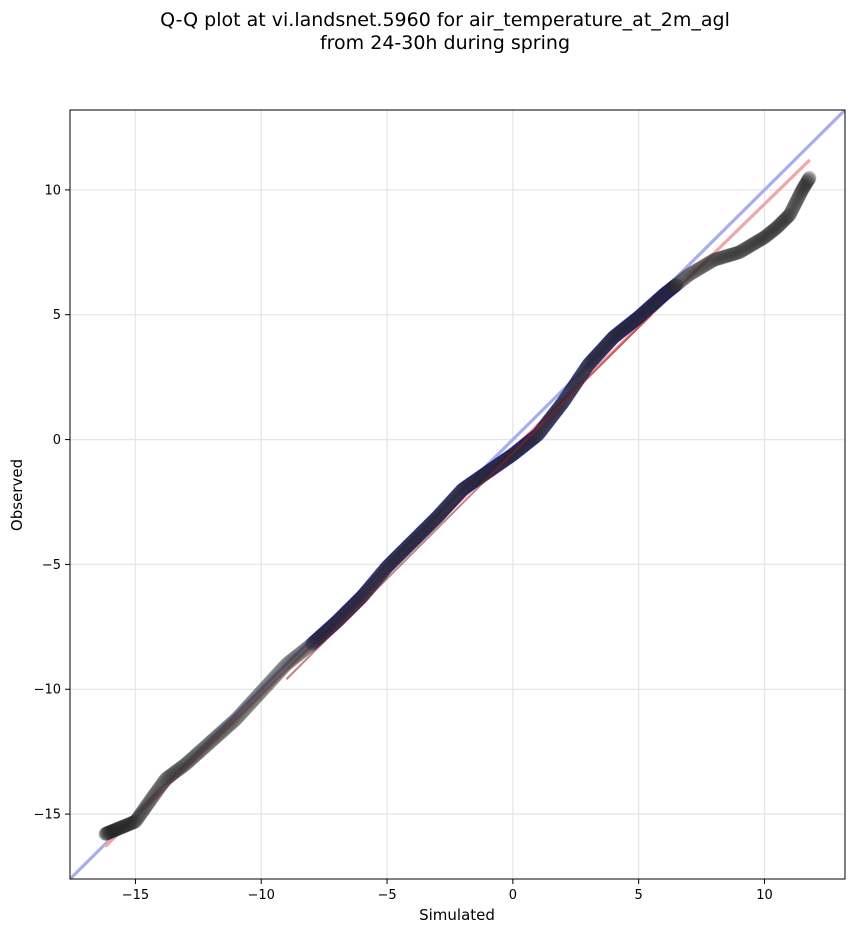 This screenshot has width=854, height=934. Describe the element at coordinates (51, 565) in the screenshot. I see `y-tick-label: −5` at that location.